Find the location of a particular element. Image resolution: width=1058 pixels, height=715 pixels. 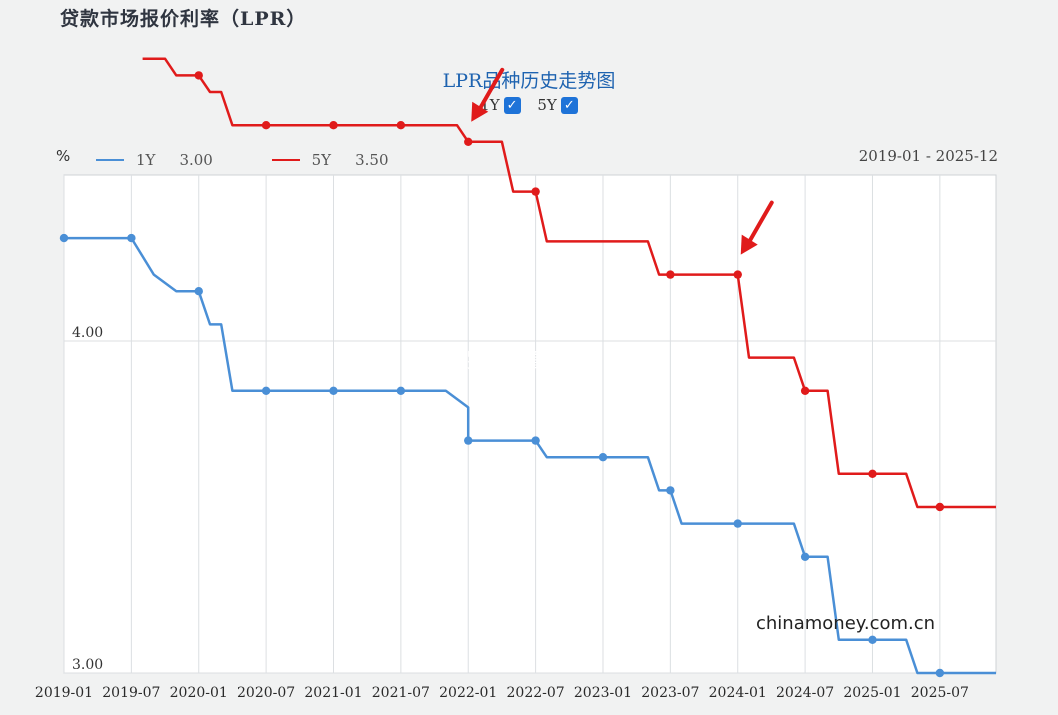

brand-source-text: chinamoney.com.cn is located at coordinates (845, 623).